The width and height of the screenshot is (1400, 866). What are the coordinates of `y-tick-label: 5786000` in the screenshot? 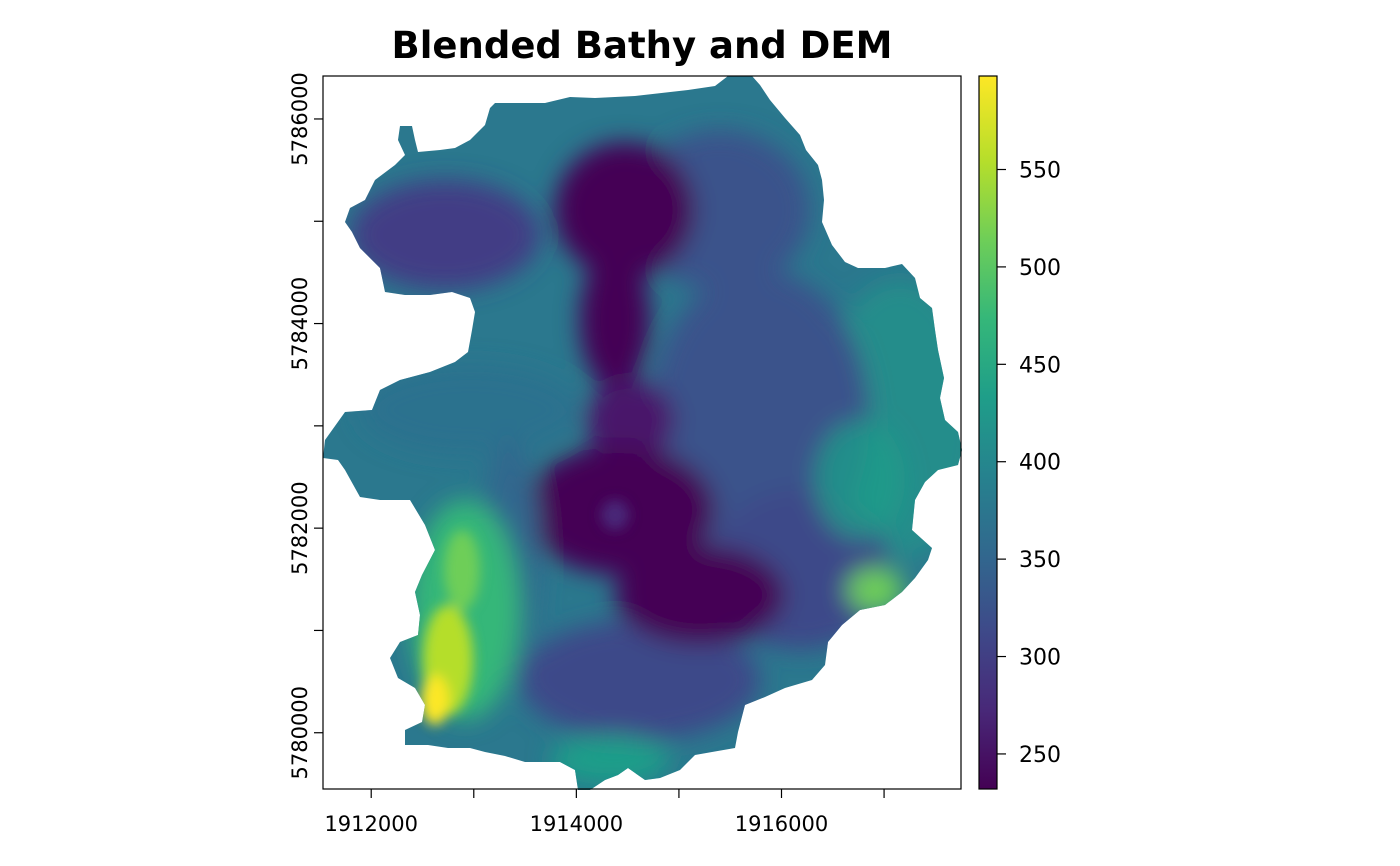 It's located at (300, 119).